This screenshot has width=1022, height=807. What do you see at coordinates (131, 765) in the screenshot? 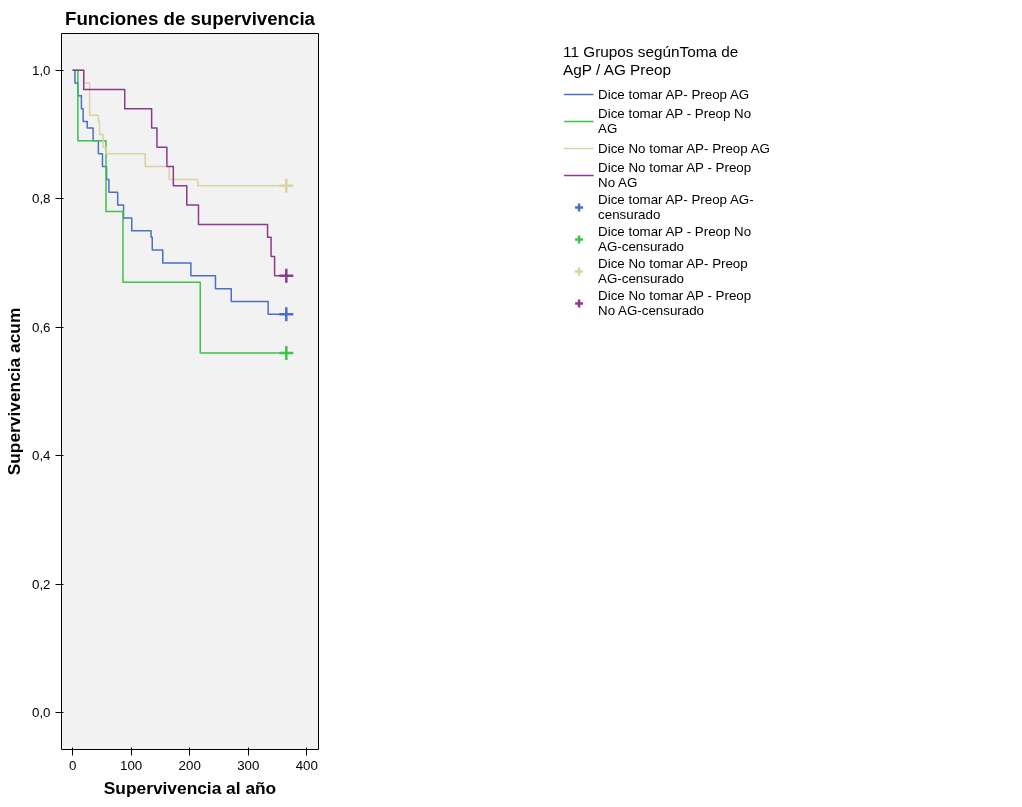
I see `x-tick-label: 100` at bounding box center [131, 765].